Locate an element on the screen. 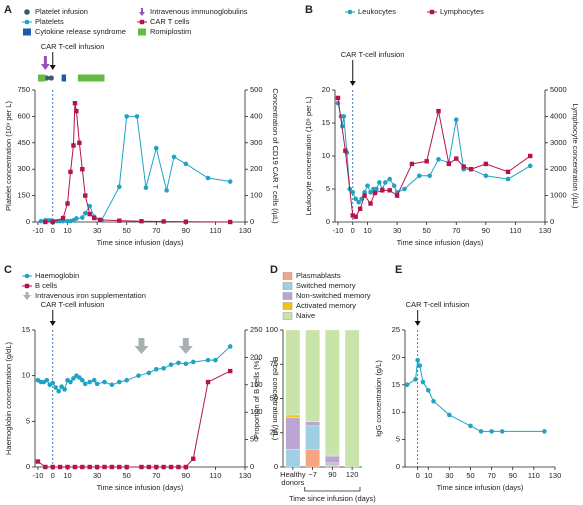 This screenshot has height=505, width=583. legend-label: CAR T cells is located at coordinates (170, 21).